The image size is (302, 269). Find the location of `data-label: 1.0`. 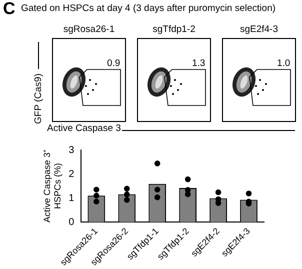

data-label: 1.0 is located at coordinates (283, 63).